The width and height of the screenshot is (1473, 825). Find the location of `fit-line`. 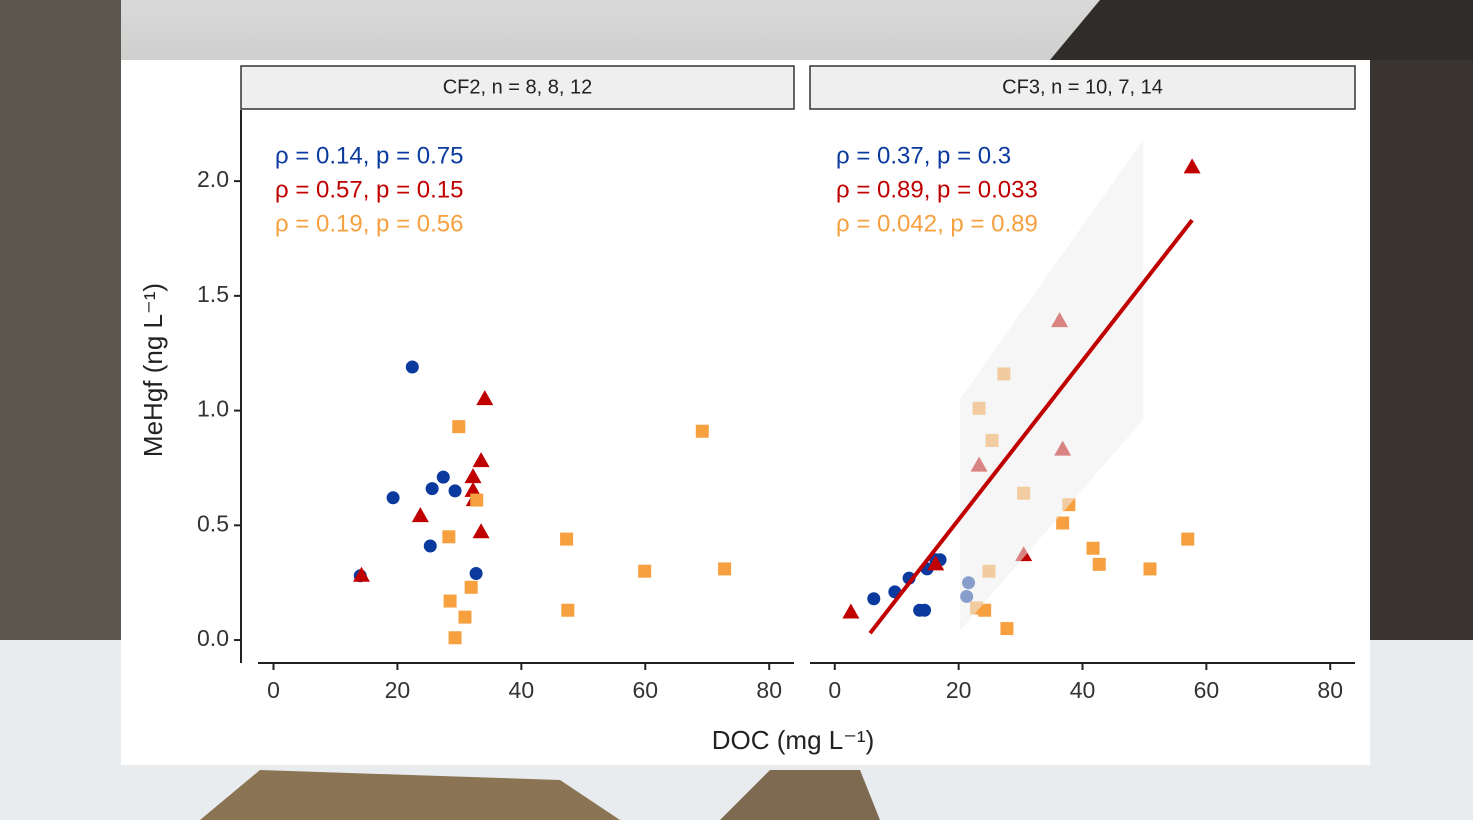

fit-line is located at coordinates (1031, 426).